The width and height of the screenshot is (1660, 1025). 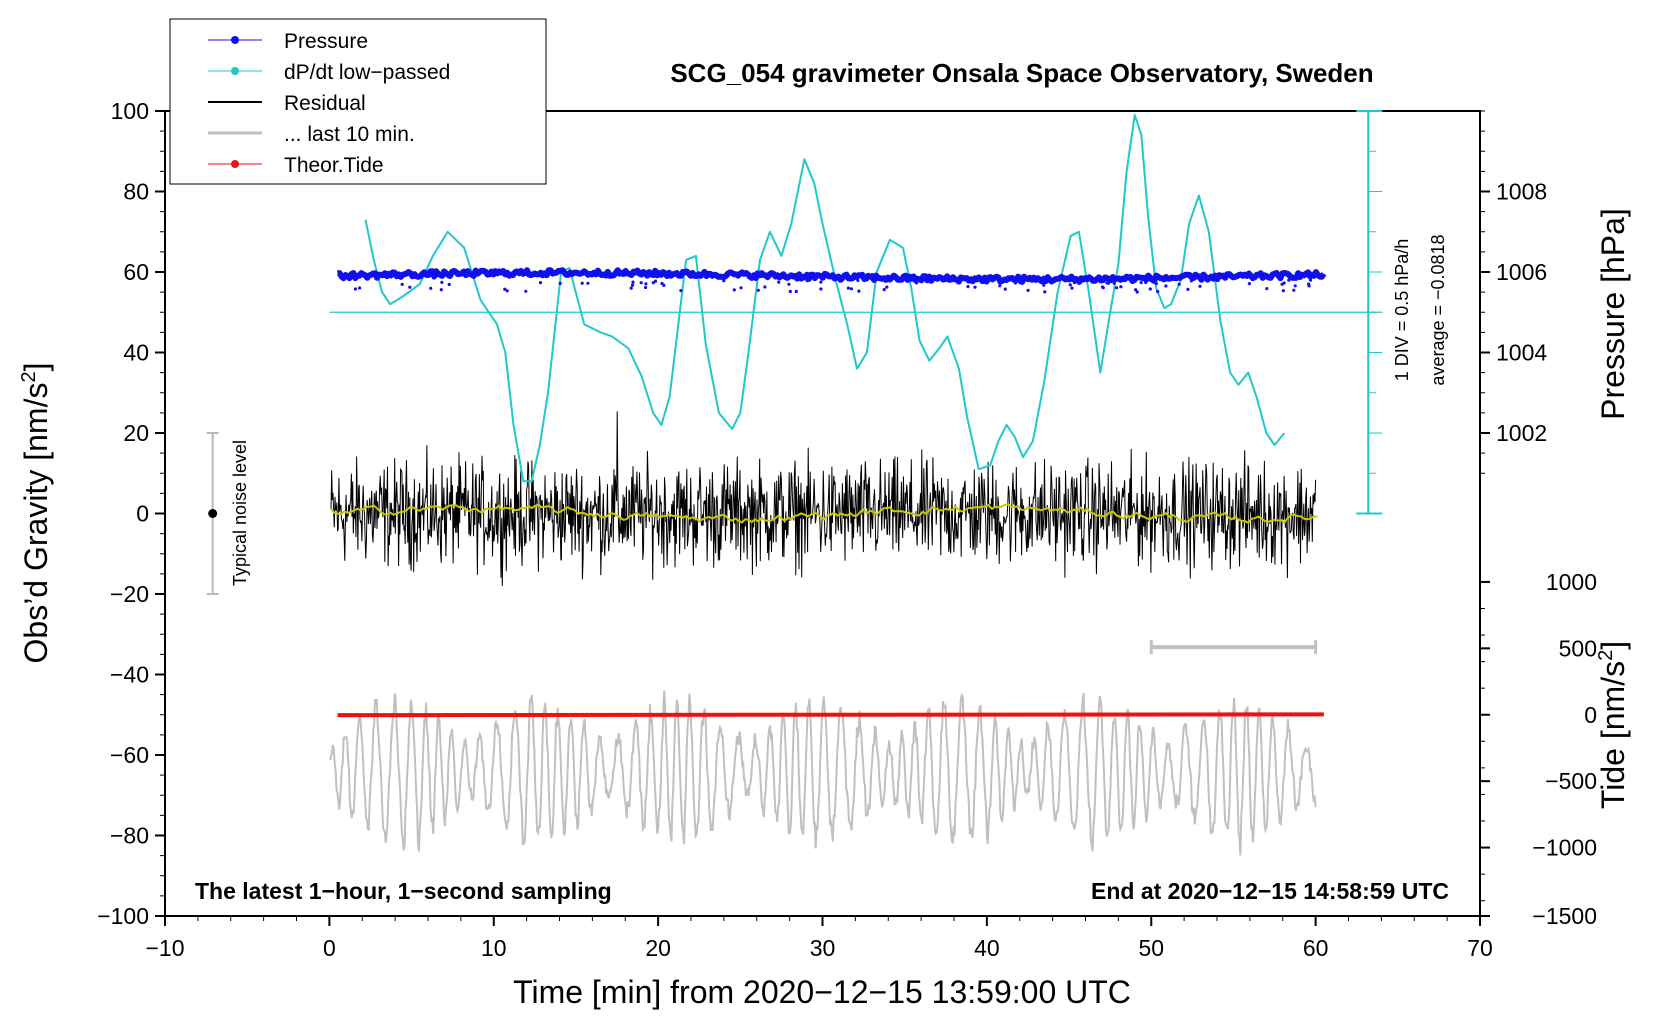 What do you see at coordinates (1521, 272) in the screenshot?
I see `pressure-tick-label: 1006` at bounding box center [1521, 272].